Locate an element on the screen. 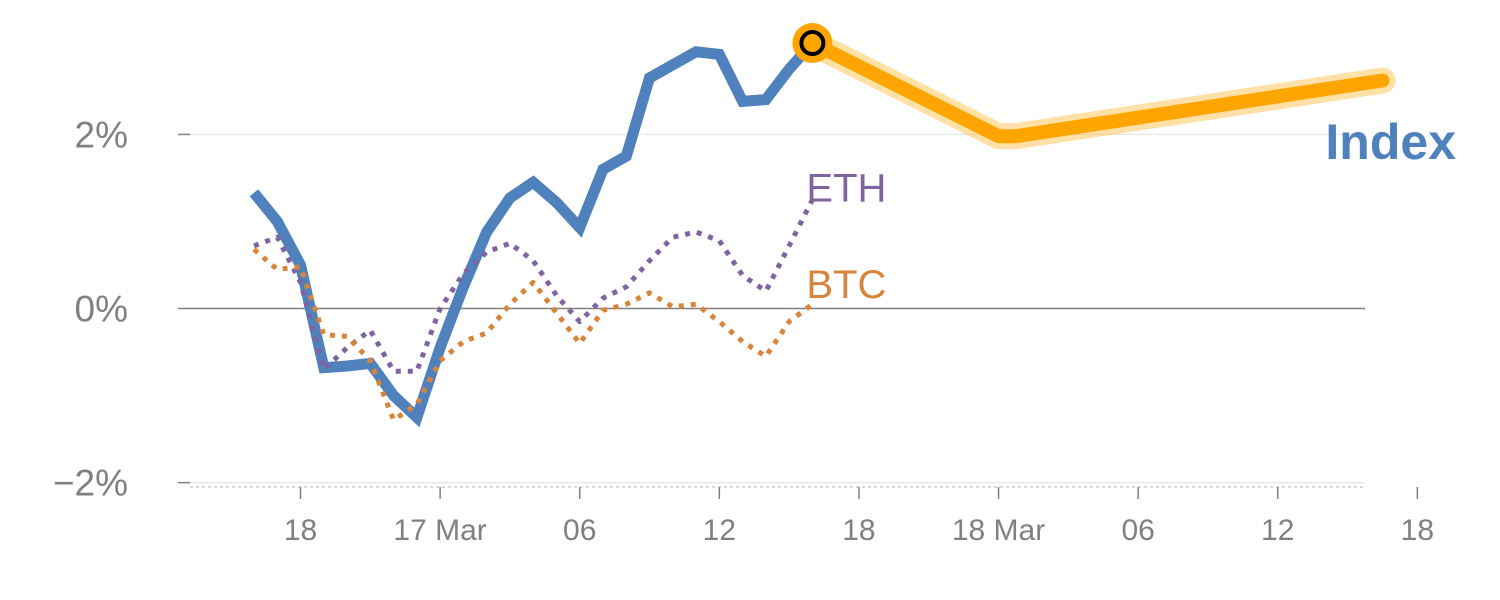  y-tick-label: 0% is located at coordinates (101, 309).